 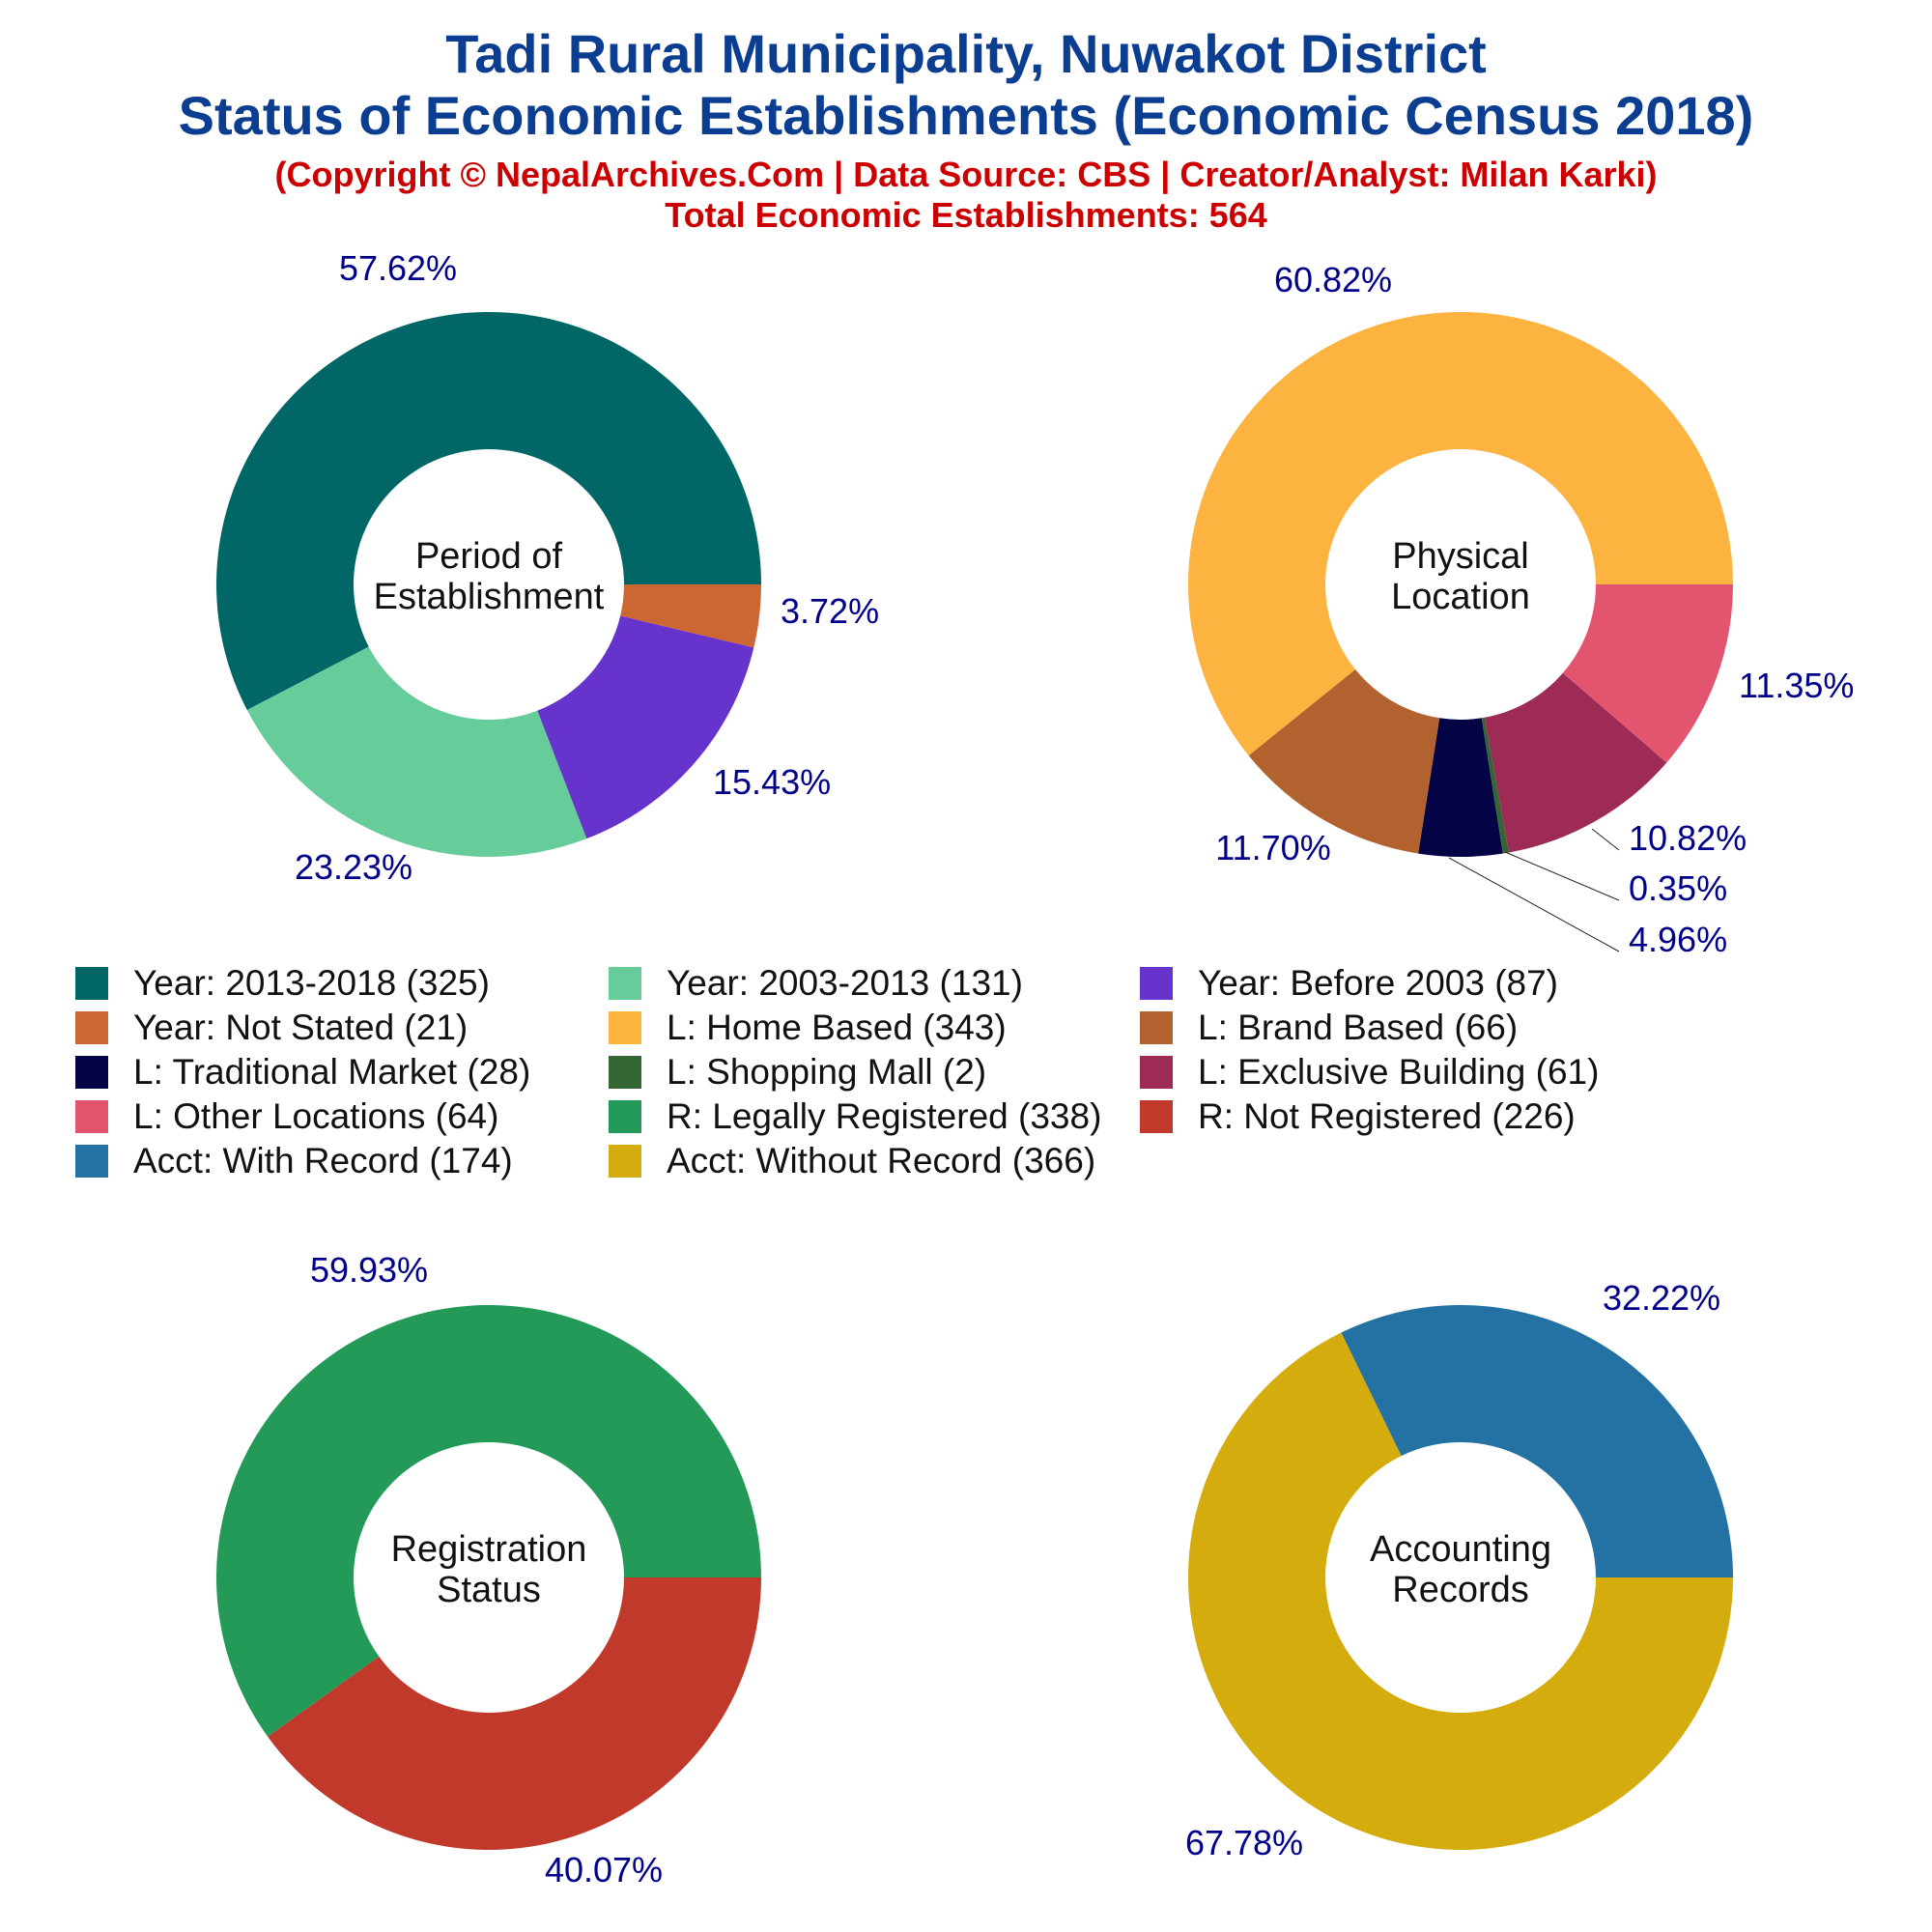 I want to click on percent-label-0-1: 23.23%, so click(x=353, y=867).